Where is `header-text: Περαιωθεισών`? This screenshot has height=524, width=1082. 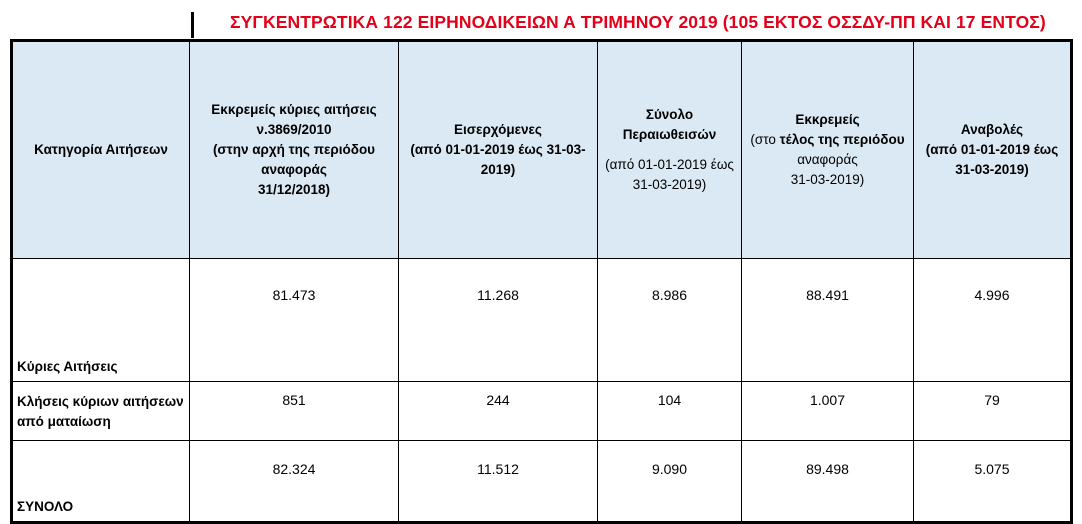 header-text: Περαιωθεισών is located at coordinates (669, 134).